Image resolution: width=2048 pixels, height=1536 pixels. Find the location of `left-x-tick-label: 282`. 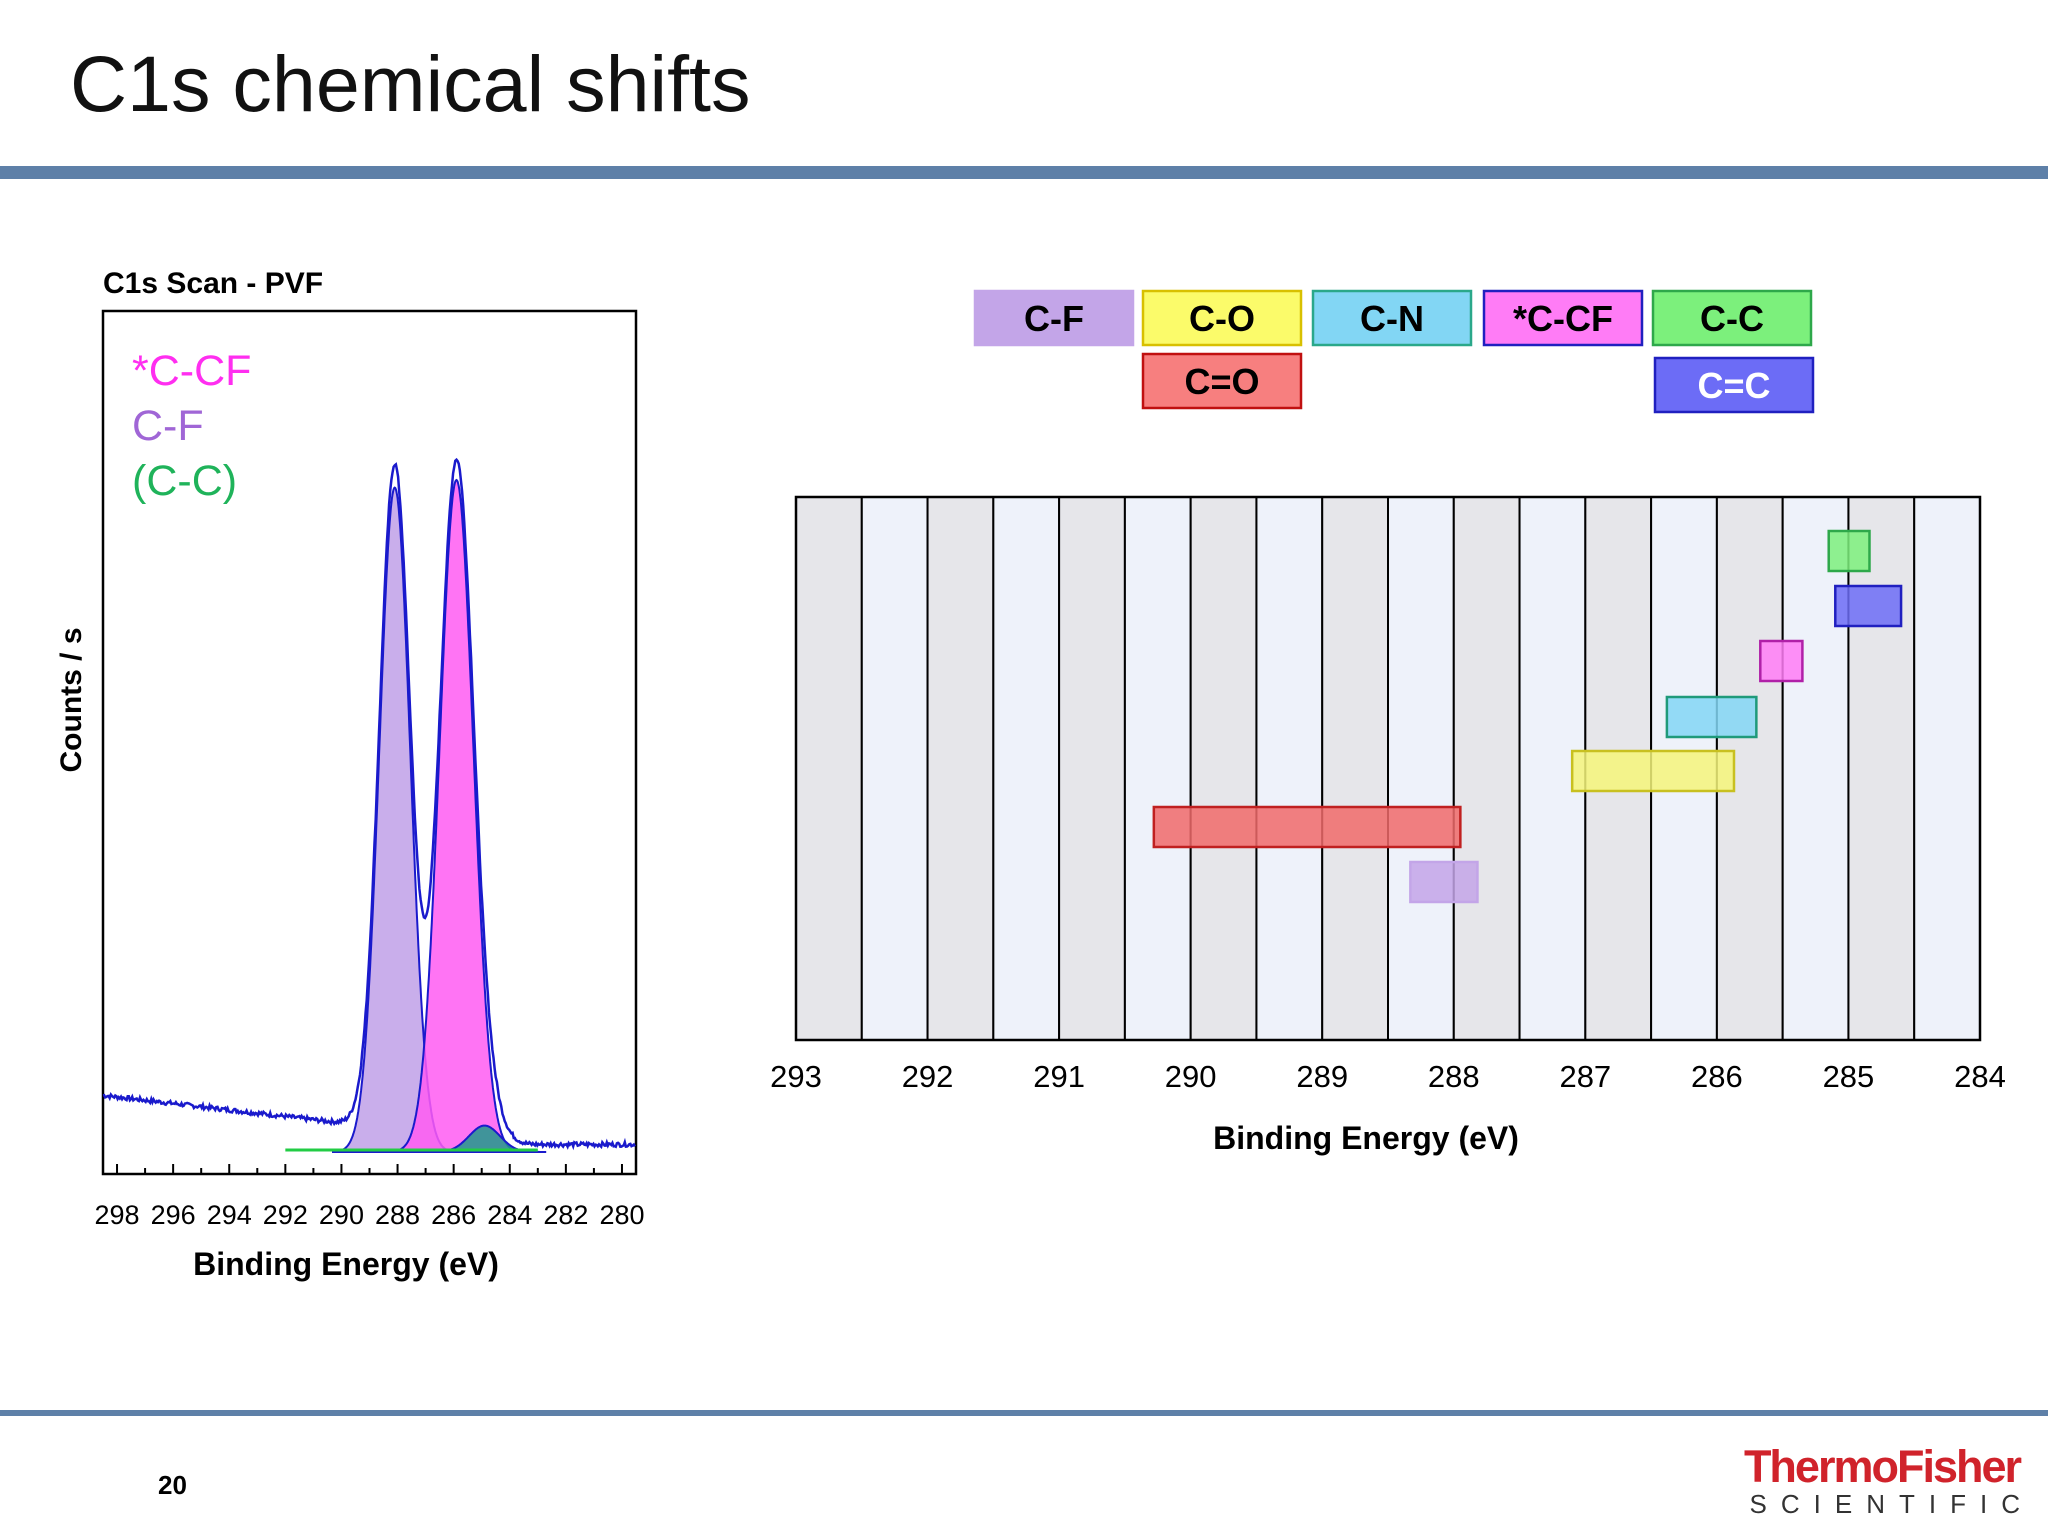

left-x-tick-label: 282 is located at coordinates (565, 1215).